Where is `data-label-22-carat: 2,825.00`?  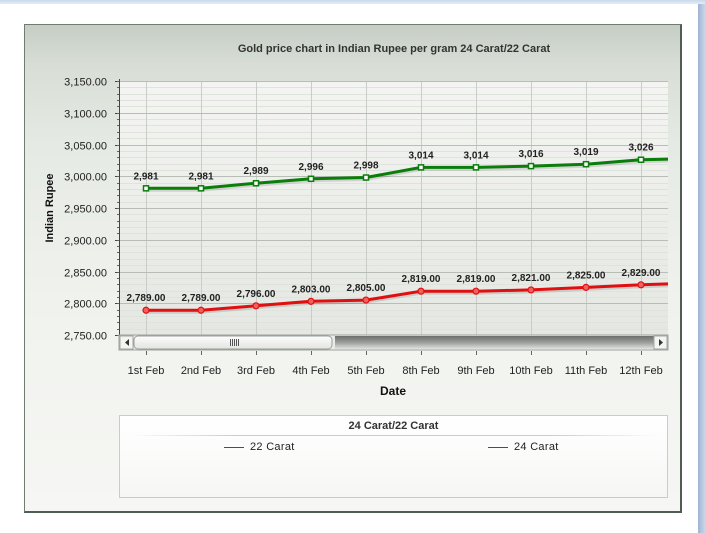
data-label-22-carat: 2,825.00 is located at coordinates (586, 275).